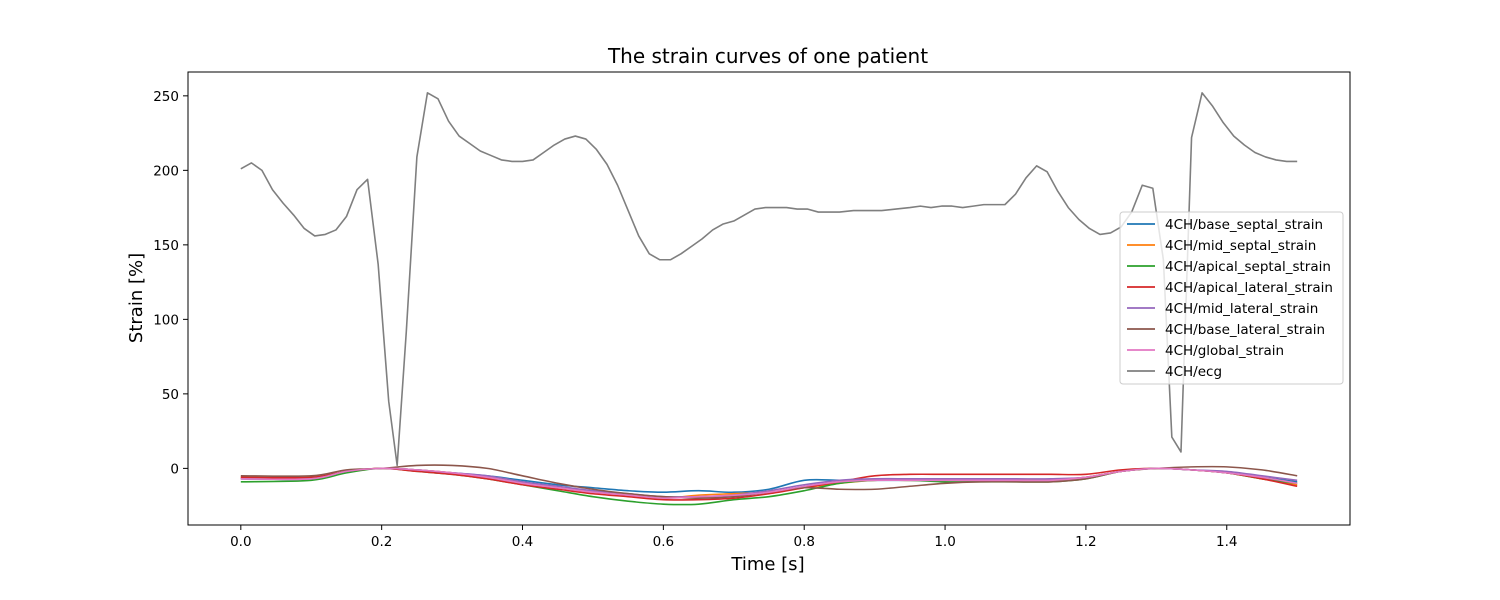 The image size is (1500, 600). What do you see at coordinates (166, 320) in the screenshot?
I see `y-tick-label: 100` at bounding box center [166, 320].